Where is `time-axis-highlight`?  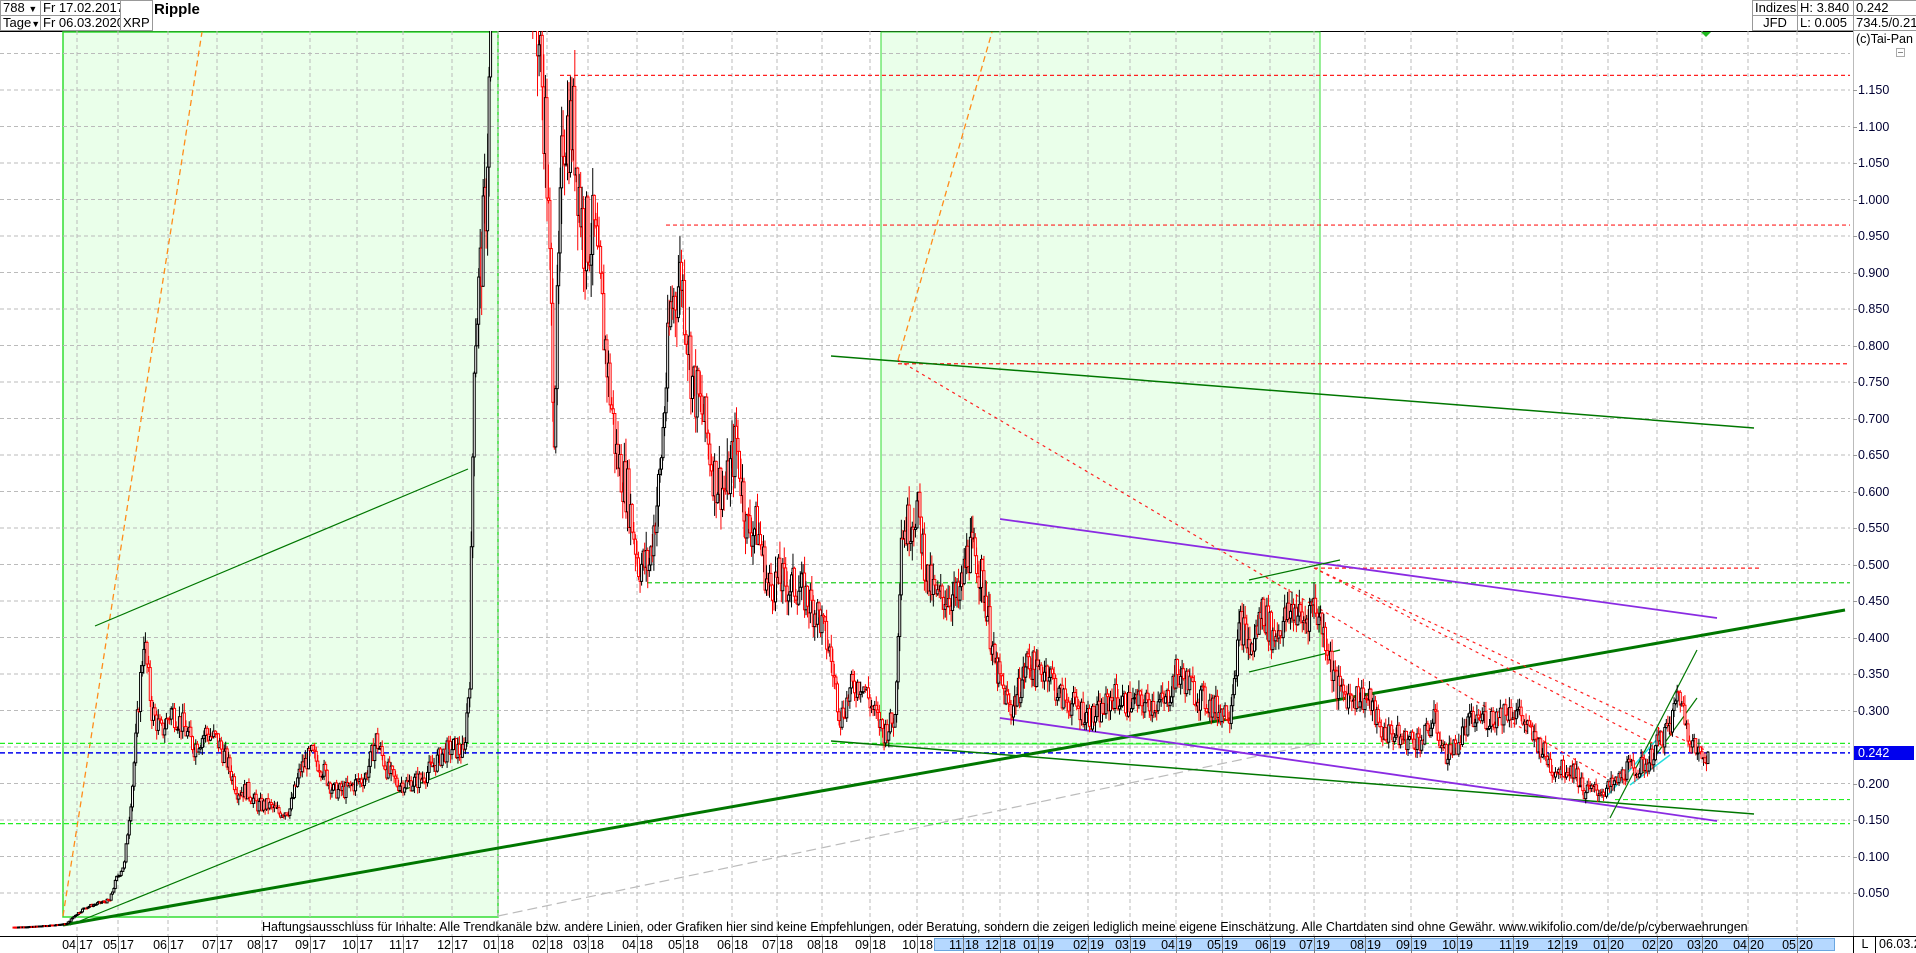
time-axis-highlight is located at coordinates (1384, 944).